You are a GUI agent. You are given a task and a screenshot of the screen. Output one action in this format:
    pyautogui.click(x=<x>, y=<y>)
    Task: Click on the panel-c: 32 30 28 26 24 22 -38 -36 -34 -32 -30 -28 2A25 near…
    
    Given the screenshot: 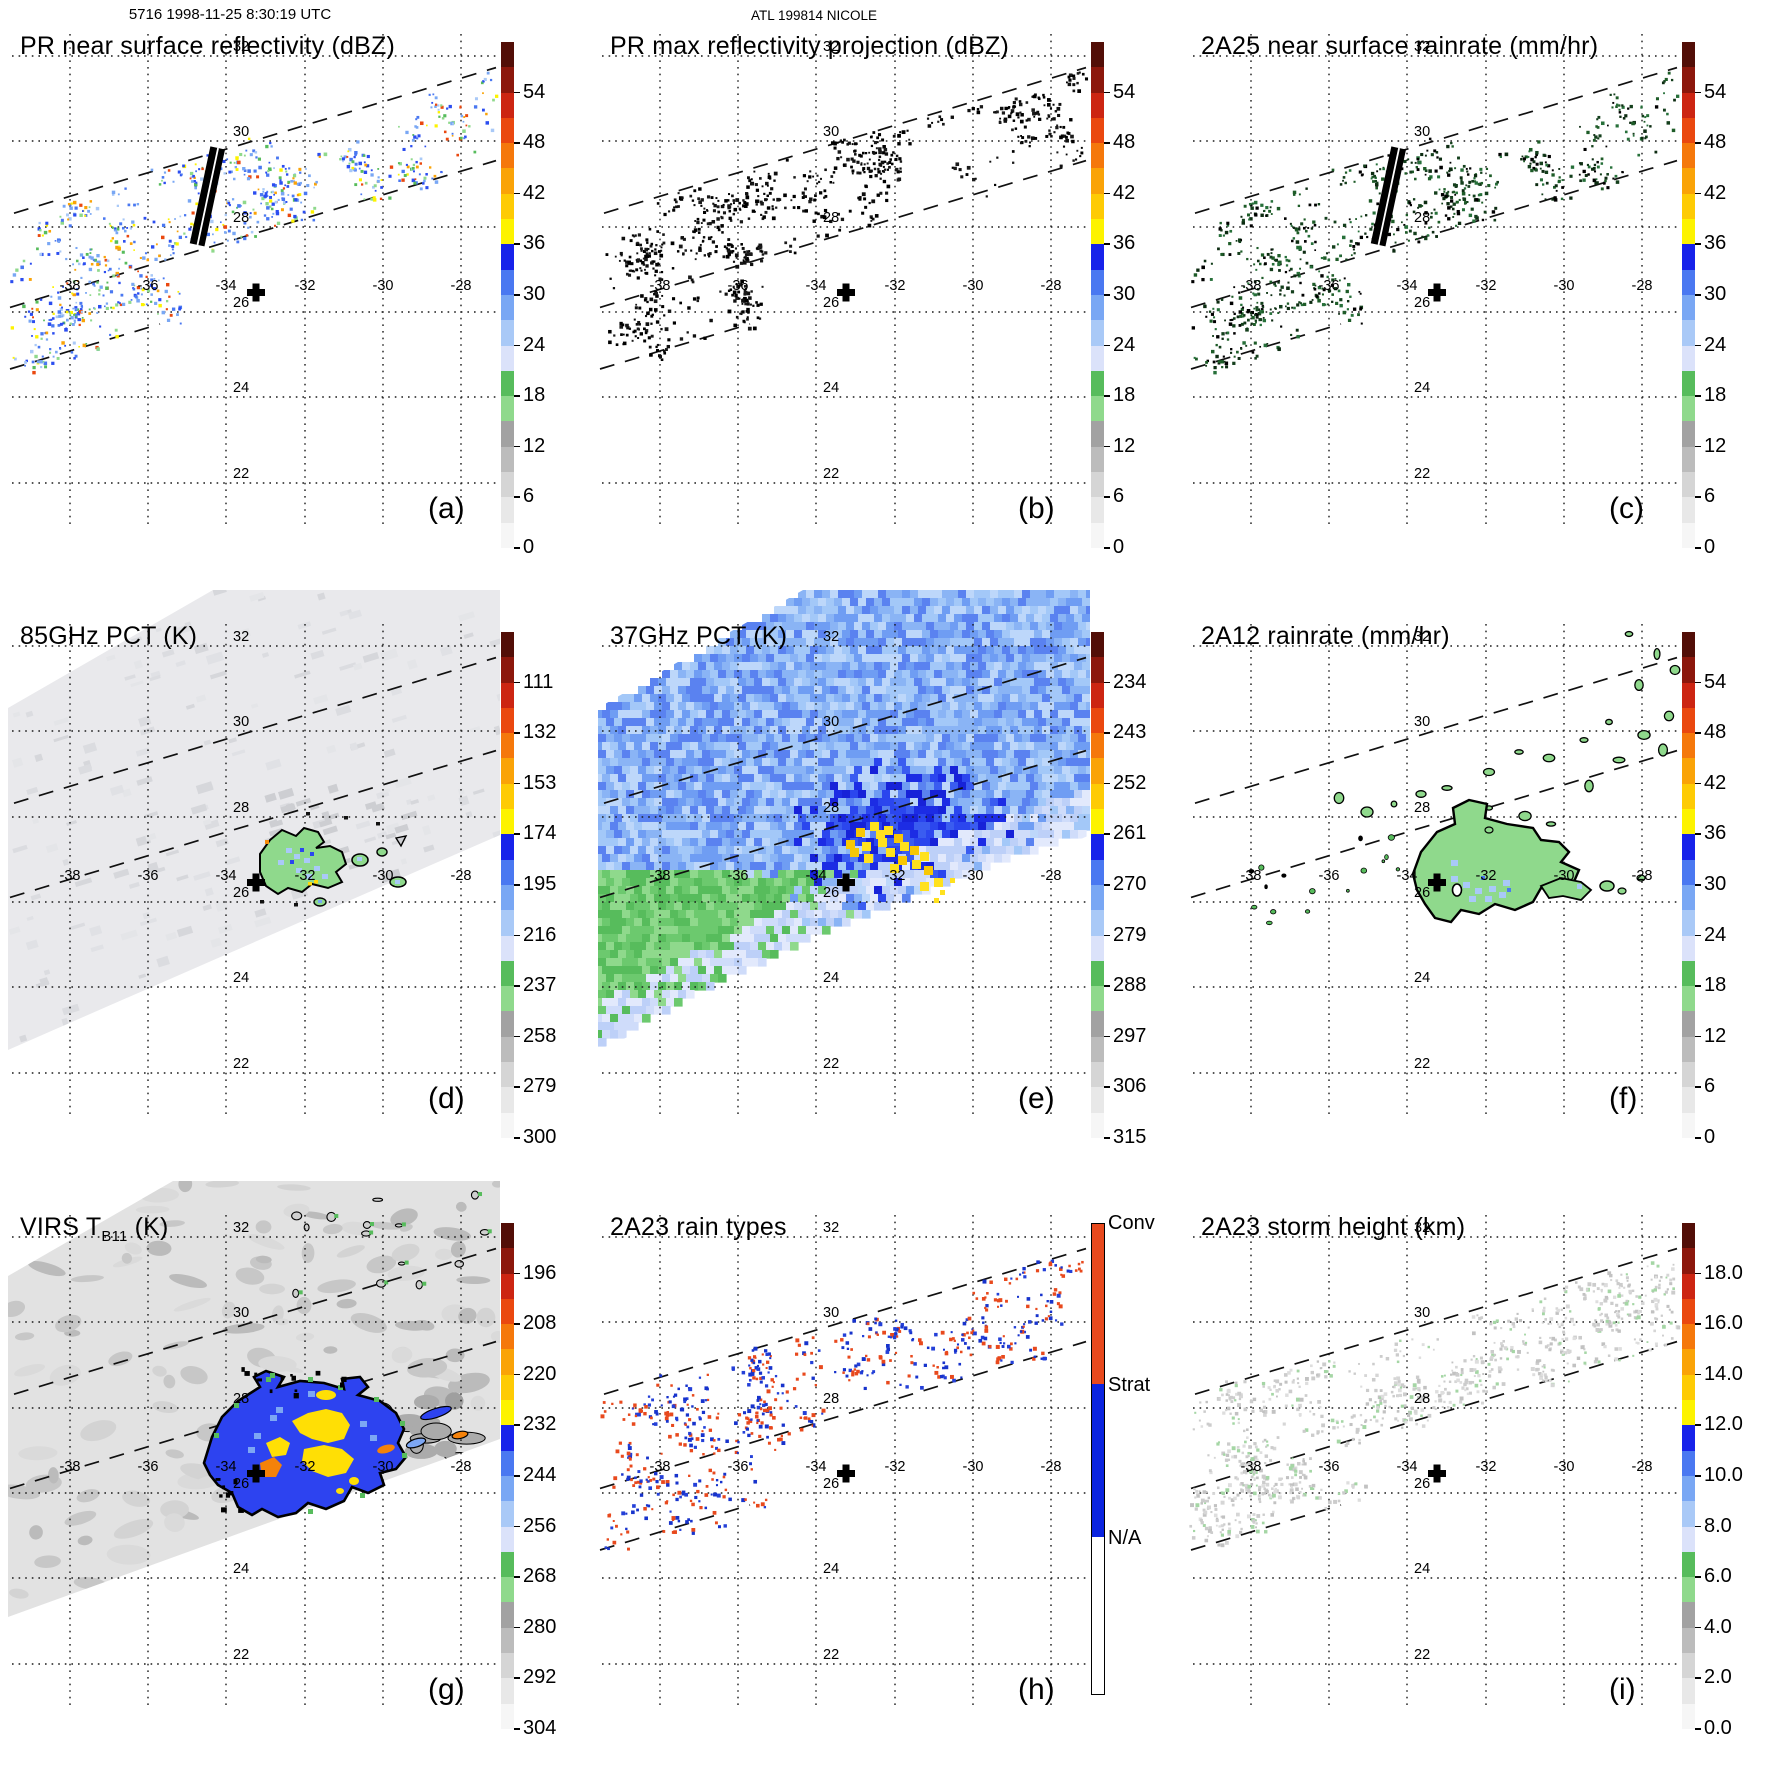 What is the action you would take?
    pyautogui.click(x=1476, y=295)
    